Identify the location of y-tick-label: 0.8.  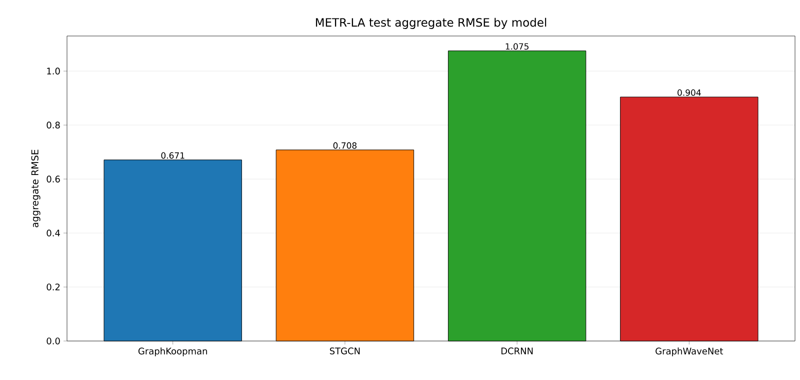
(53, 125).